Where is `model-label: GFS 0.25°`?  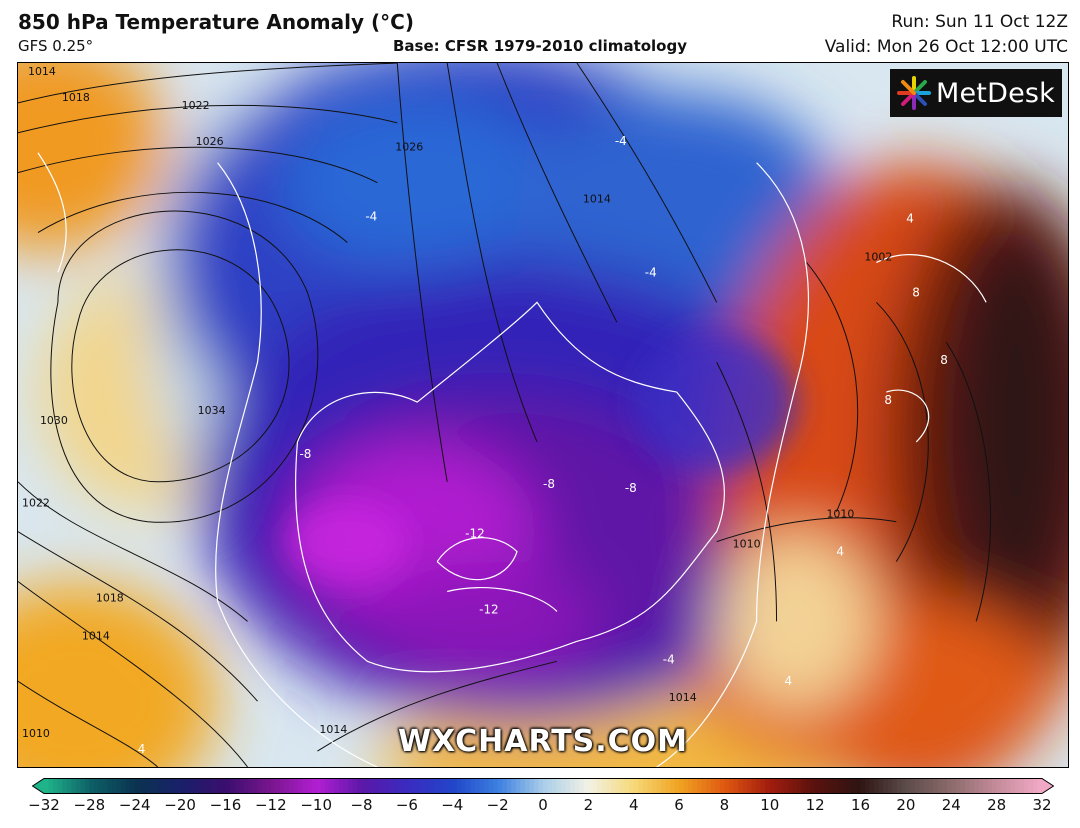 model-label: GFS 0.25° is located at coordinates (56, 46).